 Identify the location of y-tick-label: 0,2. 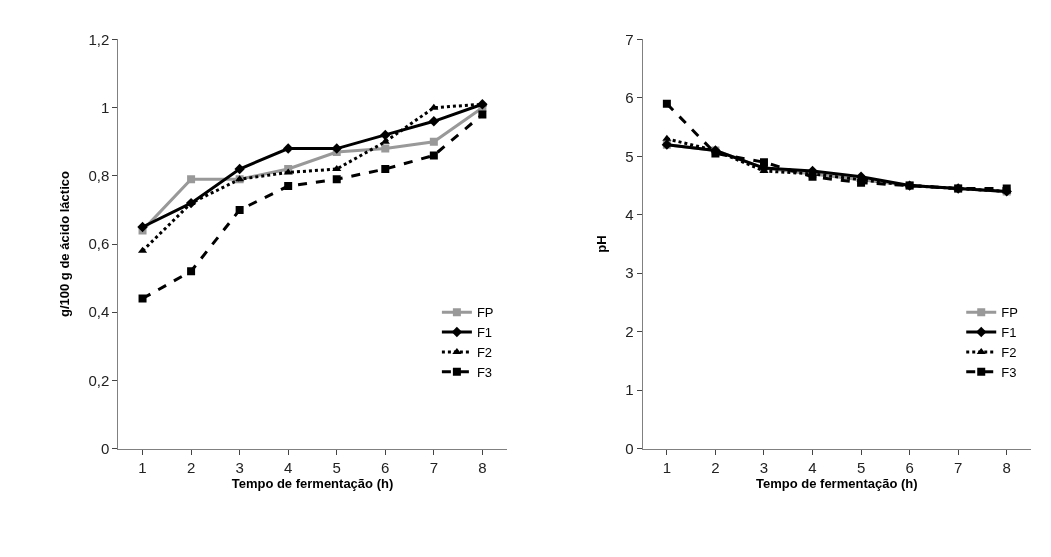
(99, 380).